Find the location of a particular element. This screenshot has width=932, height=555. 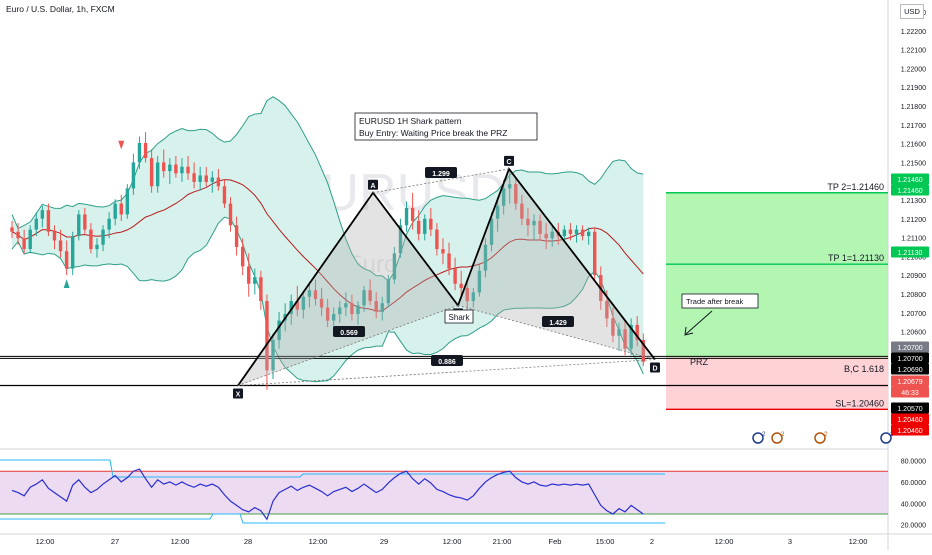

pattern-point-a is located at coordinates (373, 184).